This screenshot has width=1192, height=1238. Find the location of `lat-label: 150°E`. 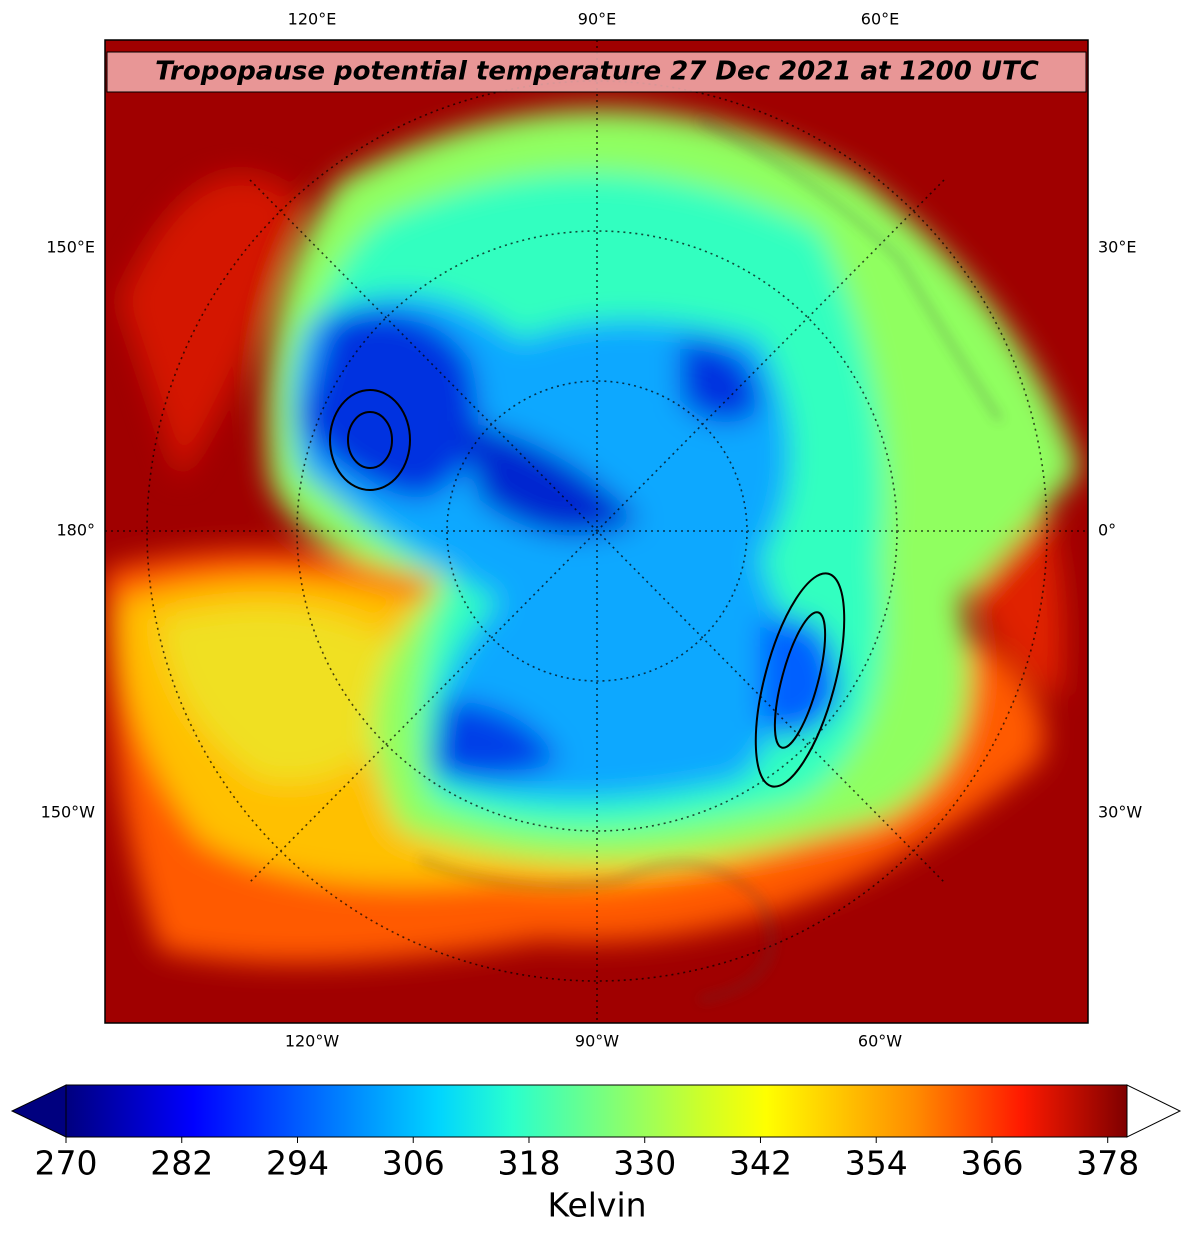

lat-label: 150°E is located at coordinates (70, 247).